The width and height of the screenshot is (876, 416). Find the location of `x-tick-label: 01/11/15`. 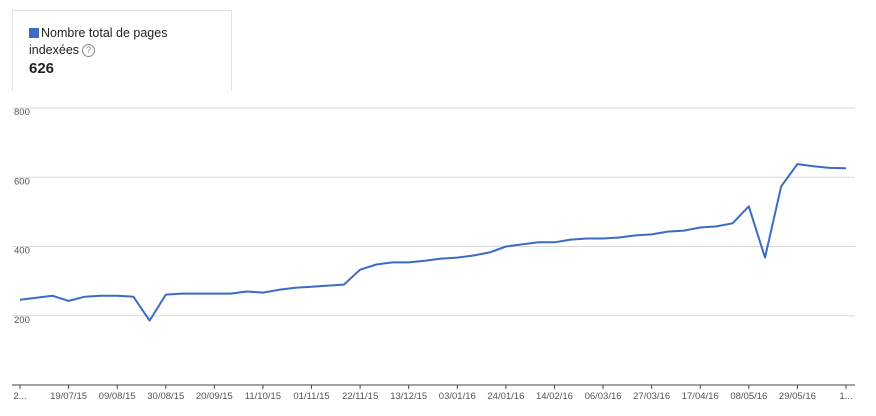

x-tick-label: 01/11/15 is located at coordinates (311, 396).